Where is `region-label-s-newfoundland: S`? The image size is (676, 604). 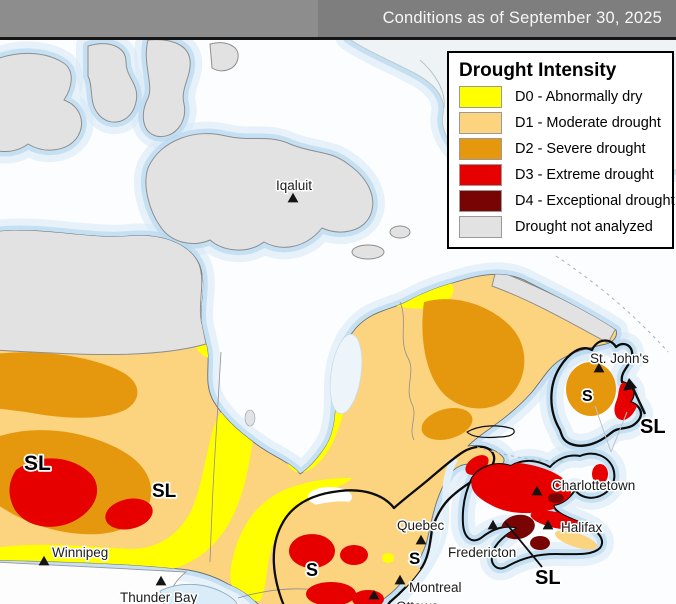
region-label-s-newfoundland: S is located at coordinates (587, 396).